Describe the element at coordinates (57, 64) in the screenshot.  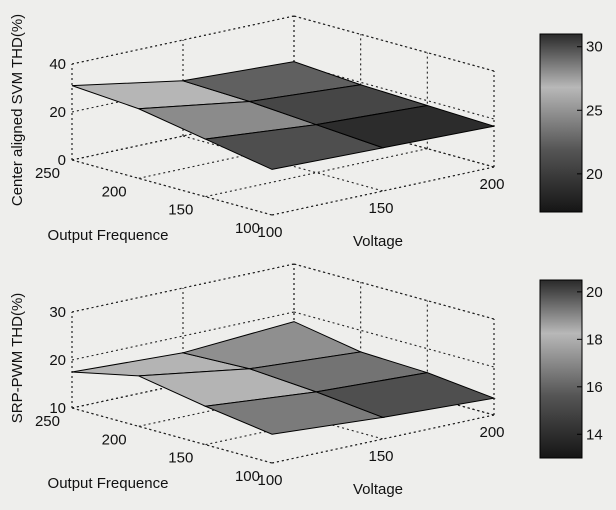
I see `z-tick-label: 40` at that location.